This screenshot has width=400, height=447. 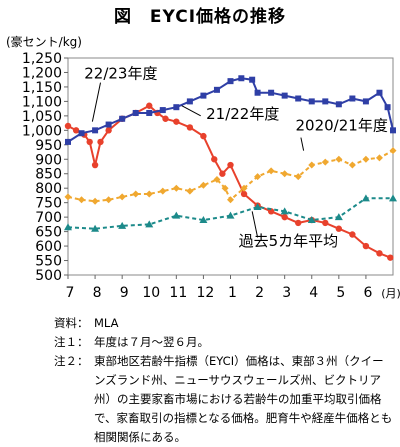 I want to click on y-tick-label: 1,050, so click(x=42, y=117).